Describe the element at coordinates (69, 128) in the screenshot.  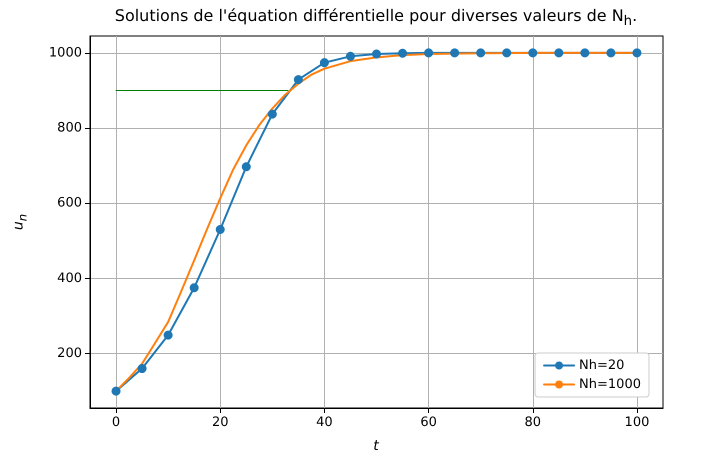
I see `y-tick-label: 800` at that location.